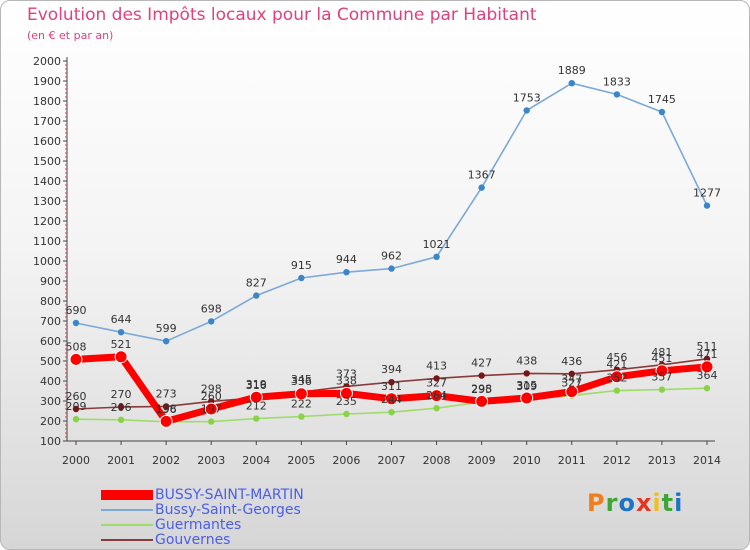  I want to click on data-label: 690, so click(76, 310).